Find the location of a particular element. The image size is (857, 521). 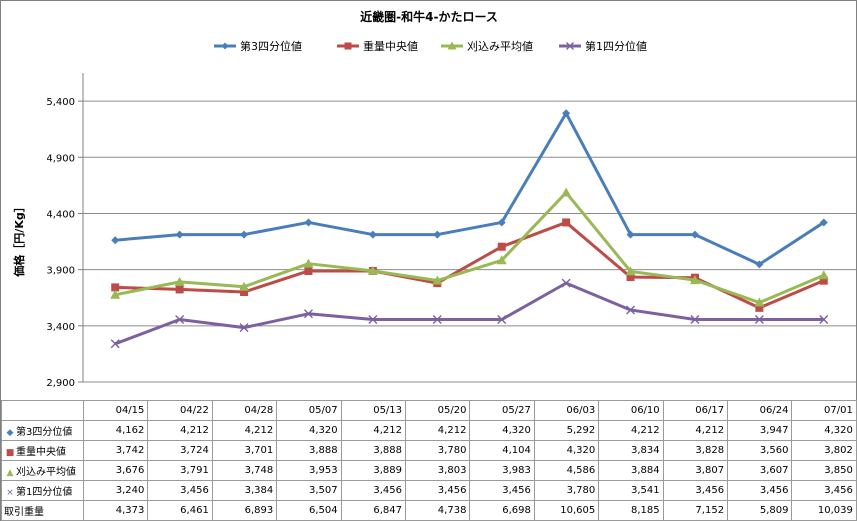

data-label: 3,607 is located at coordinates (760, 470).